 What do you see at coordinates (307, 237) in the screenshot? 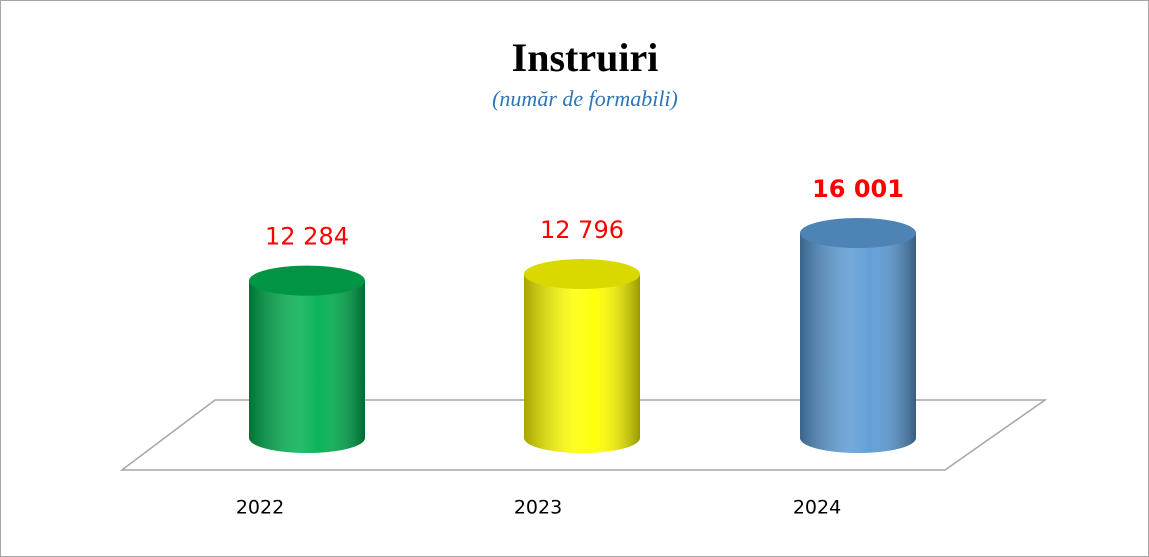
I see `value-label: 12 284` at bounding box center [307, 237].